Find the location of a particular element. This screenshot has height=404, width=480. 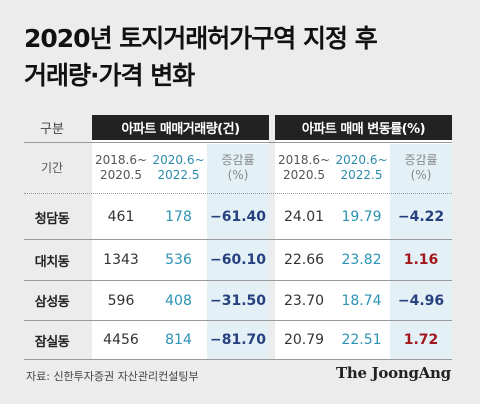

cell-price-before: 20.79 is located at coordinates (304, 340).